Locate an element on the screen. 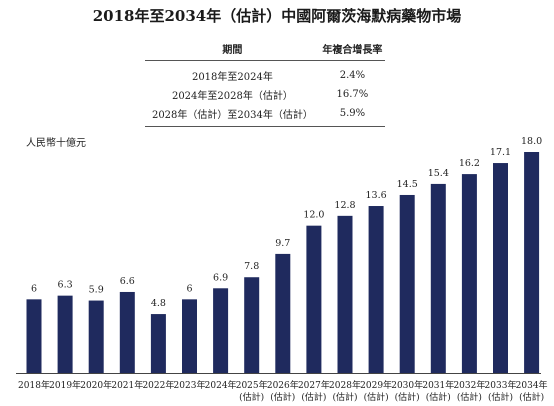 Image resolution: width=554 pixels, height=406 pixels. cagr-header-row: 期間 年複合增長率 is located at coordinates (265, 49).